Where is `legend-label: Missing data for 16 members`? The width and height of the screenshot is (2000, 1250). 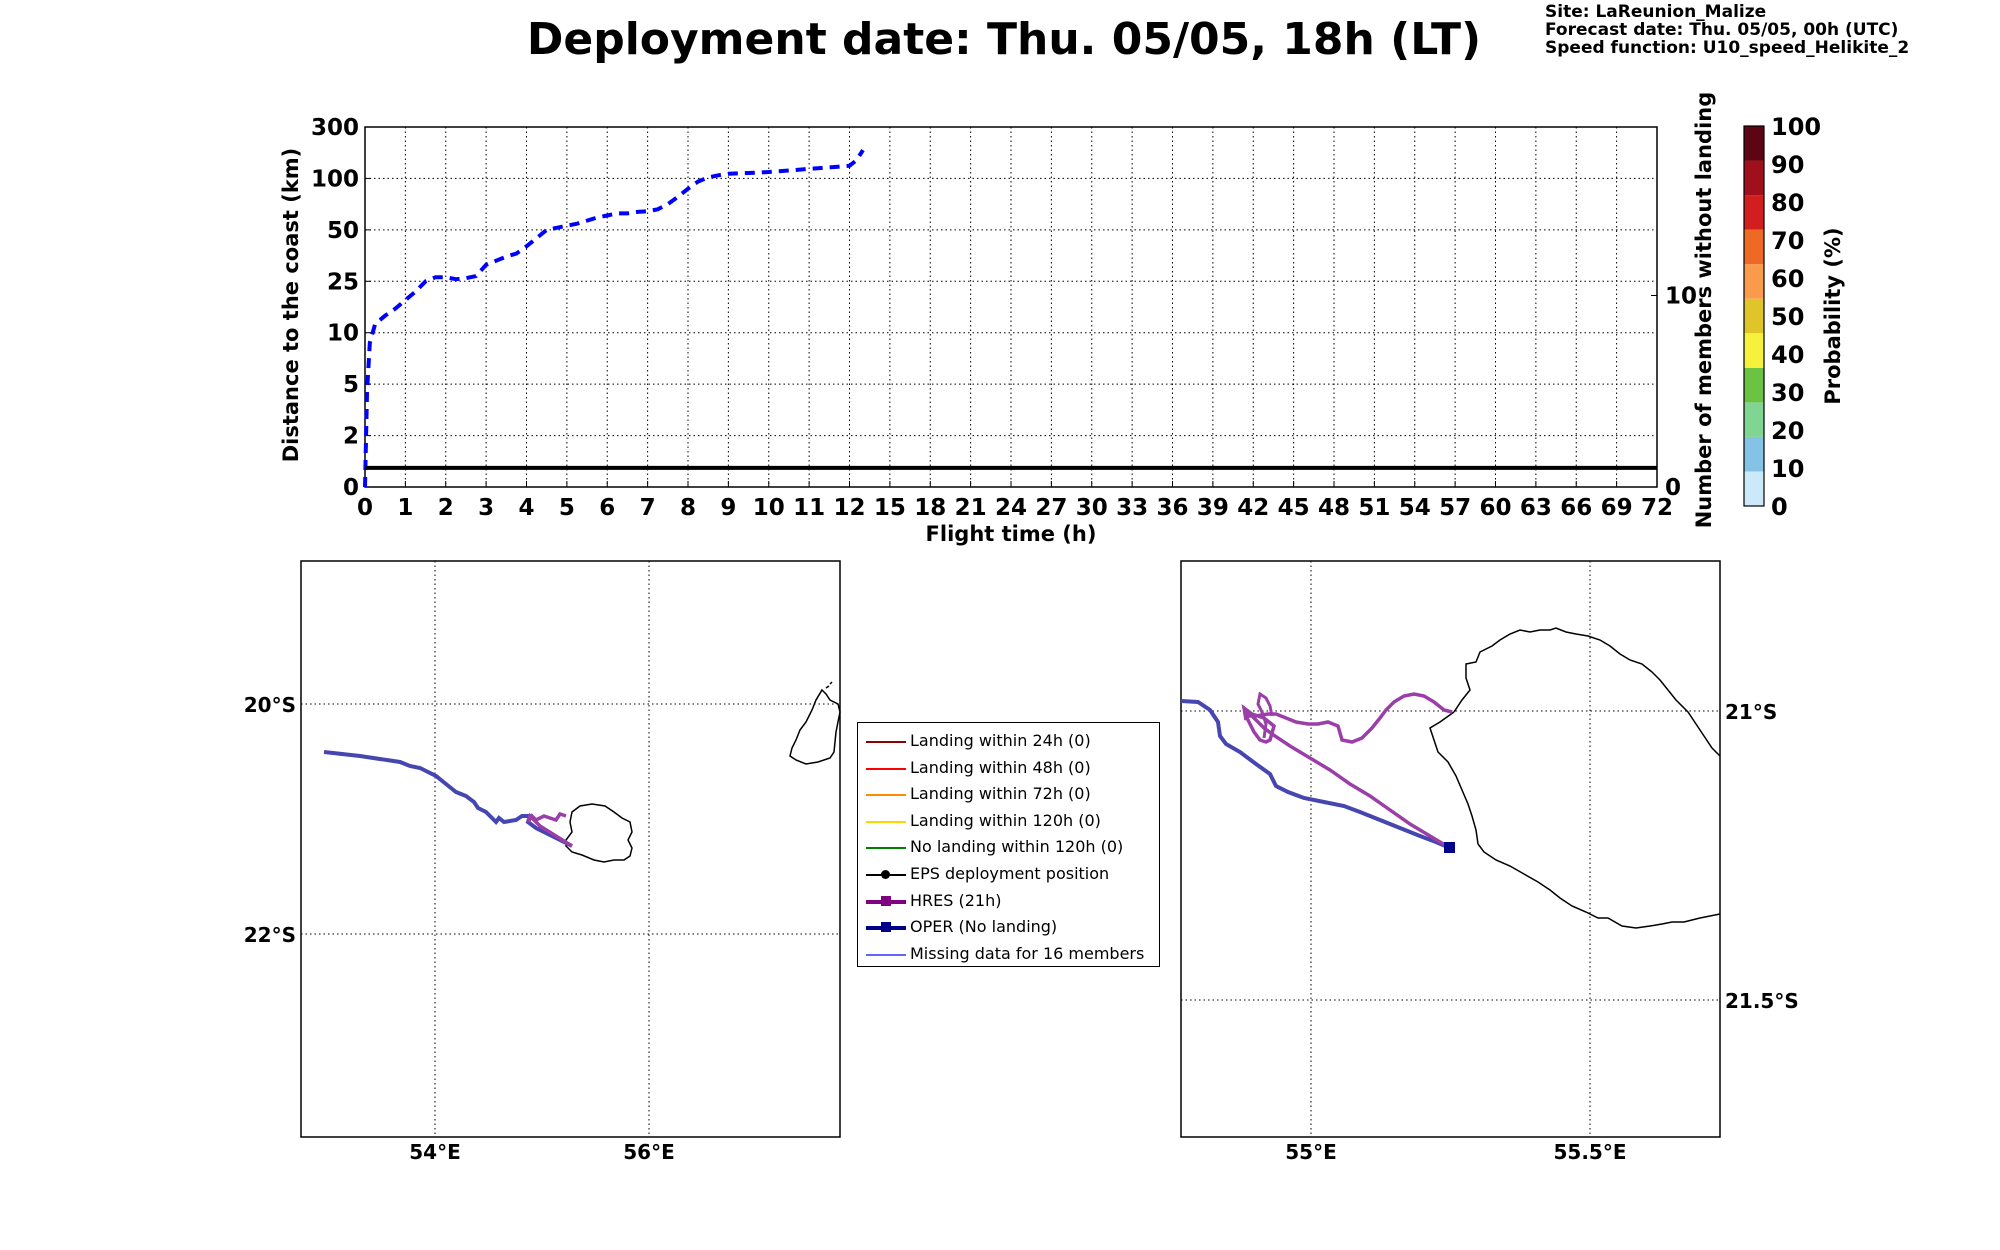 legend-label: Missing data for 16 members is located at coordinates (1027, 953).